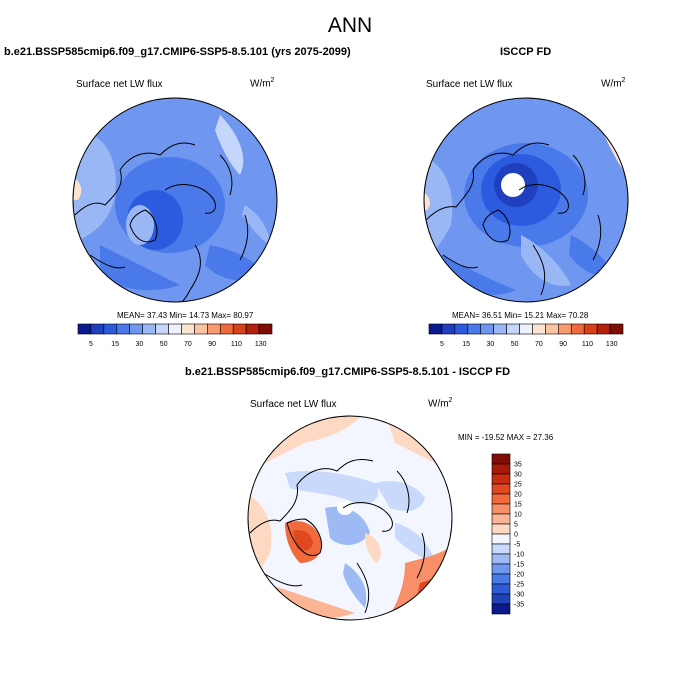  What do you see at coordinates (175, 200) in the screenshot?
I see `panel1-polar-map` at bounding box center [175, 200].